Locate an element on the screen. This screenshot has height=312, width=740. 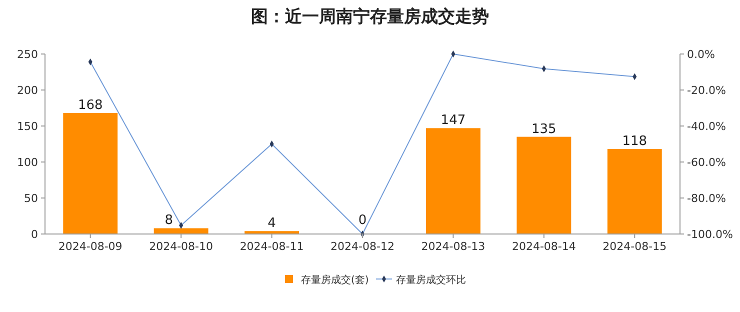
chart-title: 图：近一周南宁存量房成交走势 is located at coordinates (370, 17).